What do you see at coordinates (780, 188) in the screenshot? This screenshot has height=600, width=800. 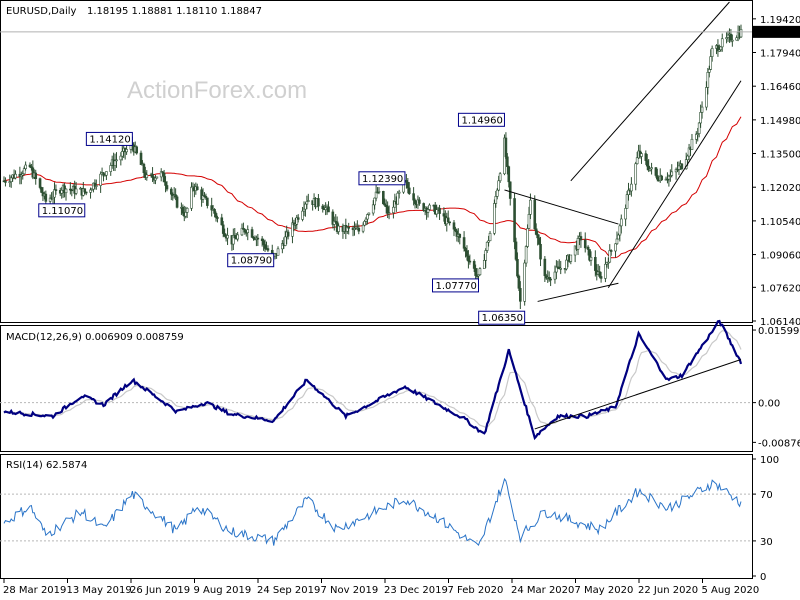 I see `price-y-label: 1.12020` at bounding box center [780, 188].